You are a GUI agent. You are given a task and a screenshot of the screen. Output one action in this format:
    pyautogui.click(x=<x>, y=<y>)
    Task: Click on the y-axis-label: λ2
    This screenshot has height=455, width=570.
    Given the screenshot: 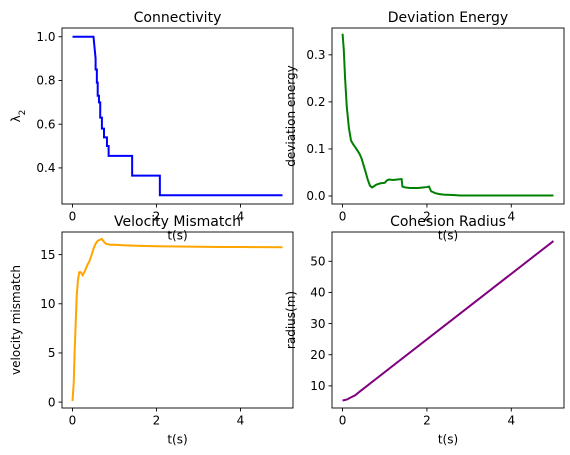 What is the action you would take?
    pyautogui.click(x=18, y=116)
    